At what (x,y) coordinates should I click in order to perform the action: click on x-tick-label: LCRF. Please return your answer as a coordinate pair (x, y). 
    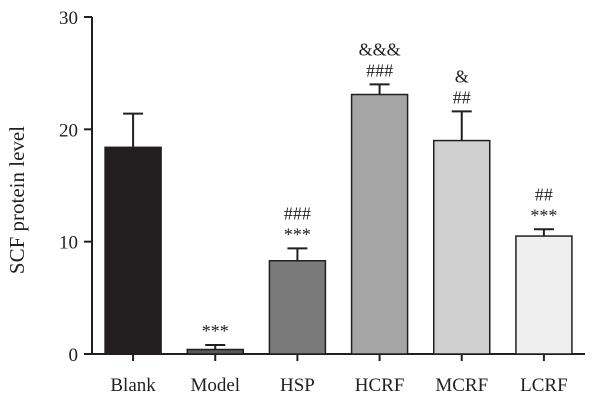
    Looking at the image, I should click on (544, 385).